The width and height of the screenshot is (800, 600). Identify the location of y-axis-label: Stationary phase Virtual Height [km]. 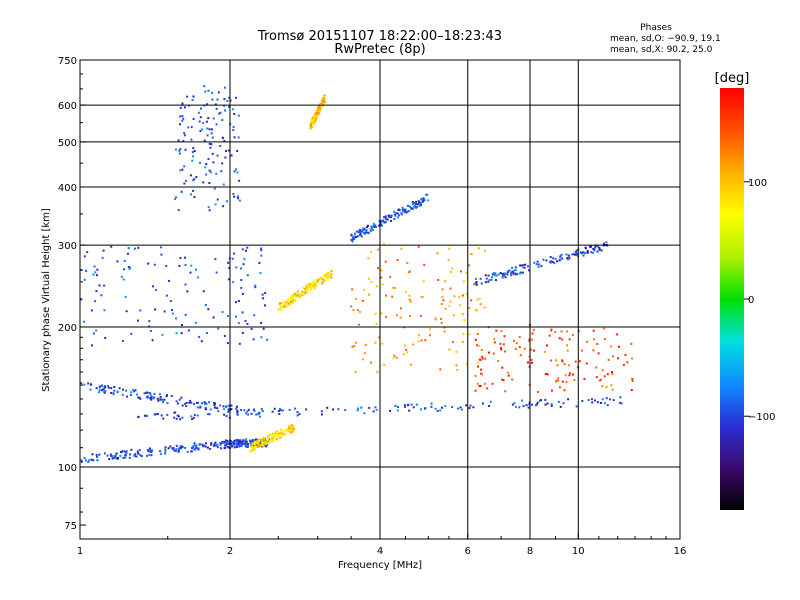
(46, 300).